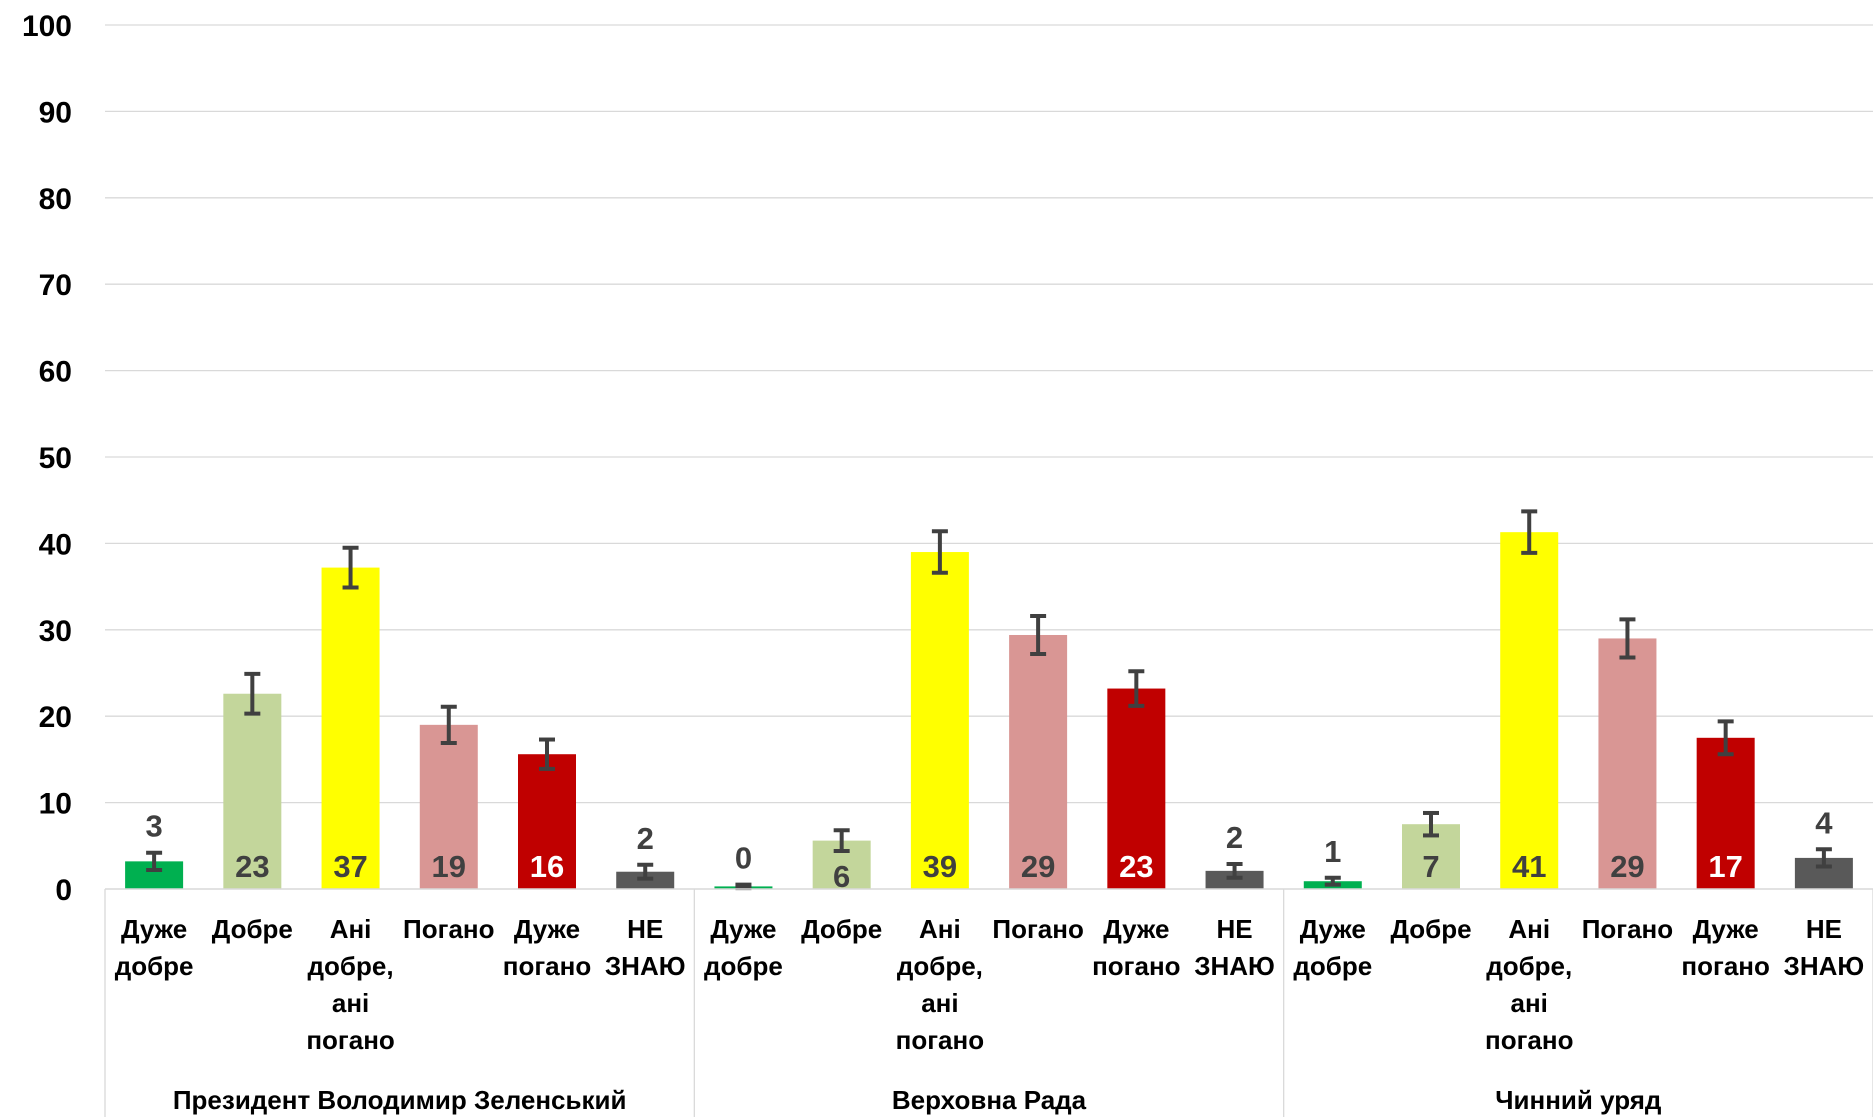  I want to click on y-axis-tick-labels: 0 10 20 30 40 50 60 70 80 90 100, so click(47, 458).